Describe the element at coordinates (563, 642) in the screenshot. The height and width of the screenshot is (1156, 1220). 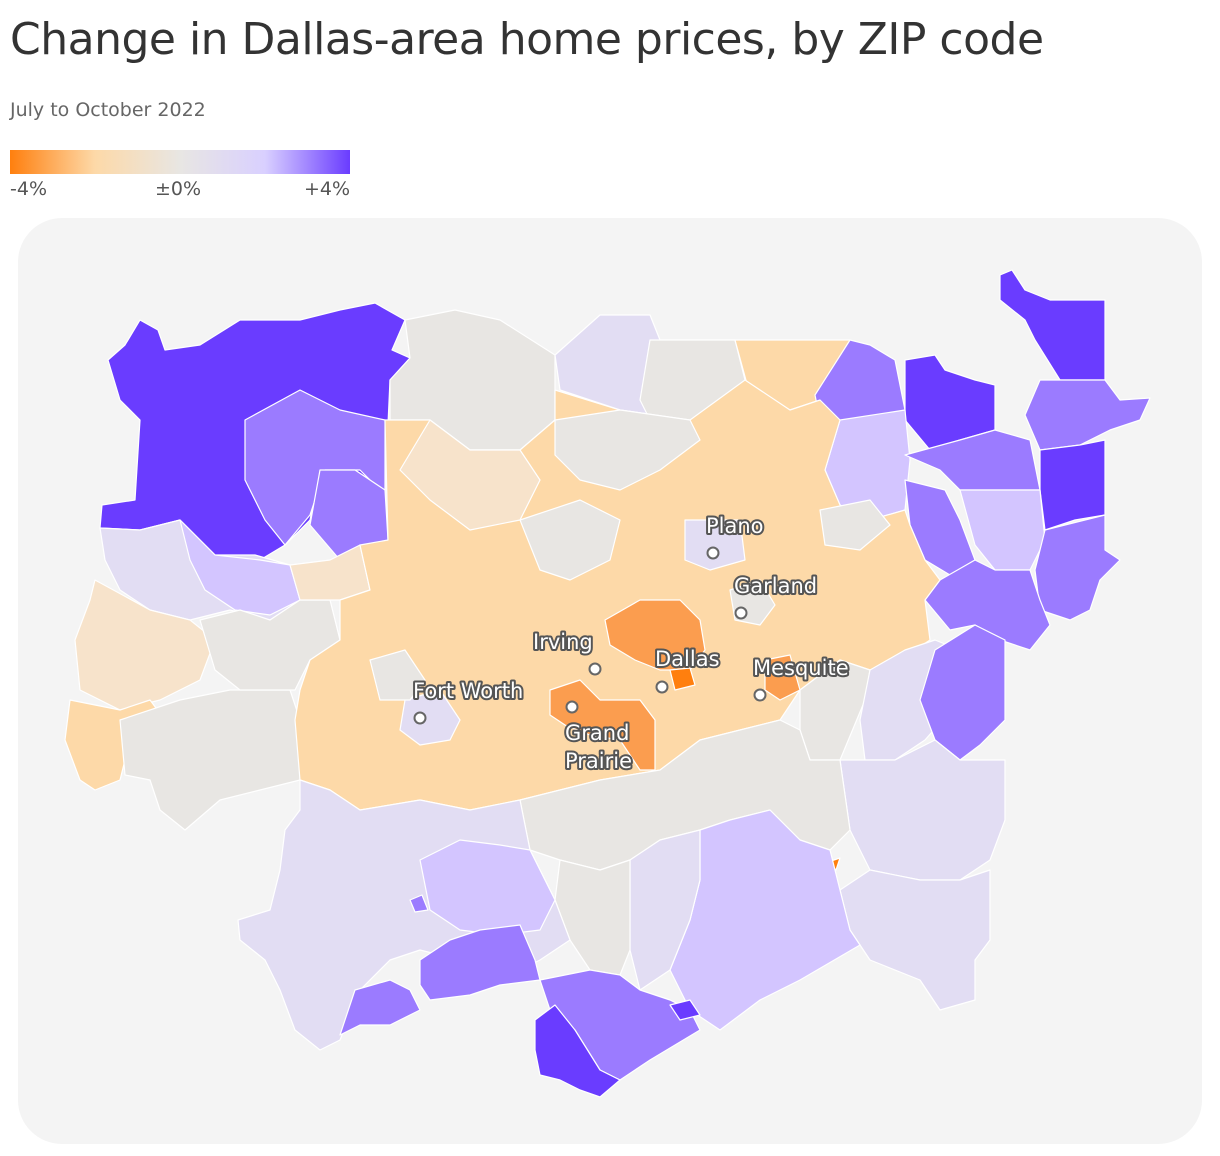
I see `city-label-irving: Irving` at that location.